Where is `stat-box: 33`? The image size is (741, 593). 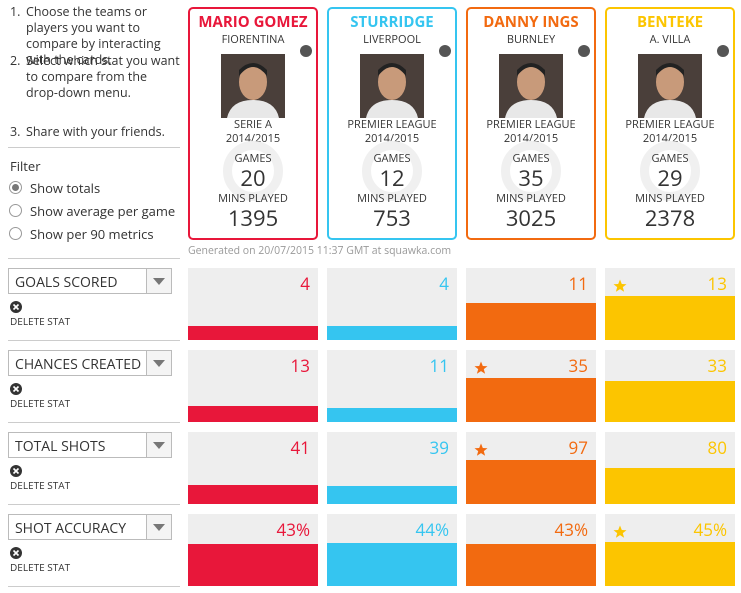 stat-box: 33 is located at coordinates (670, 386).